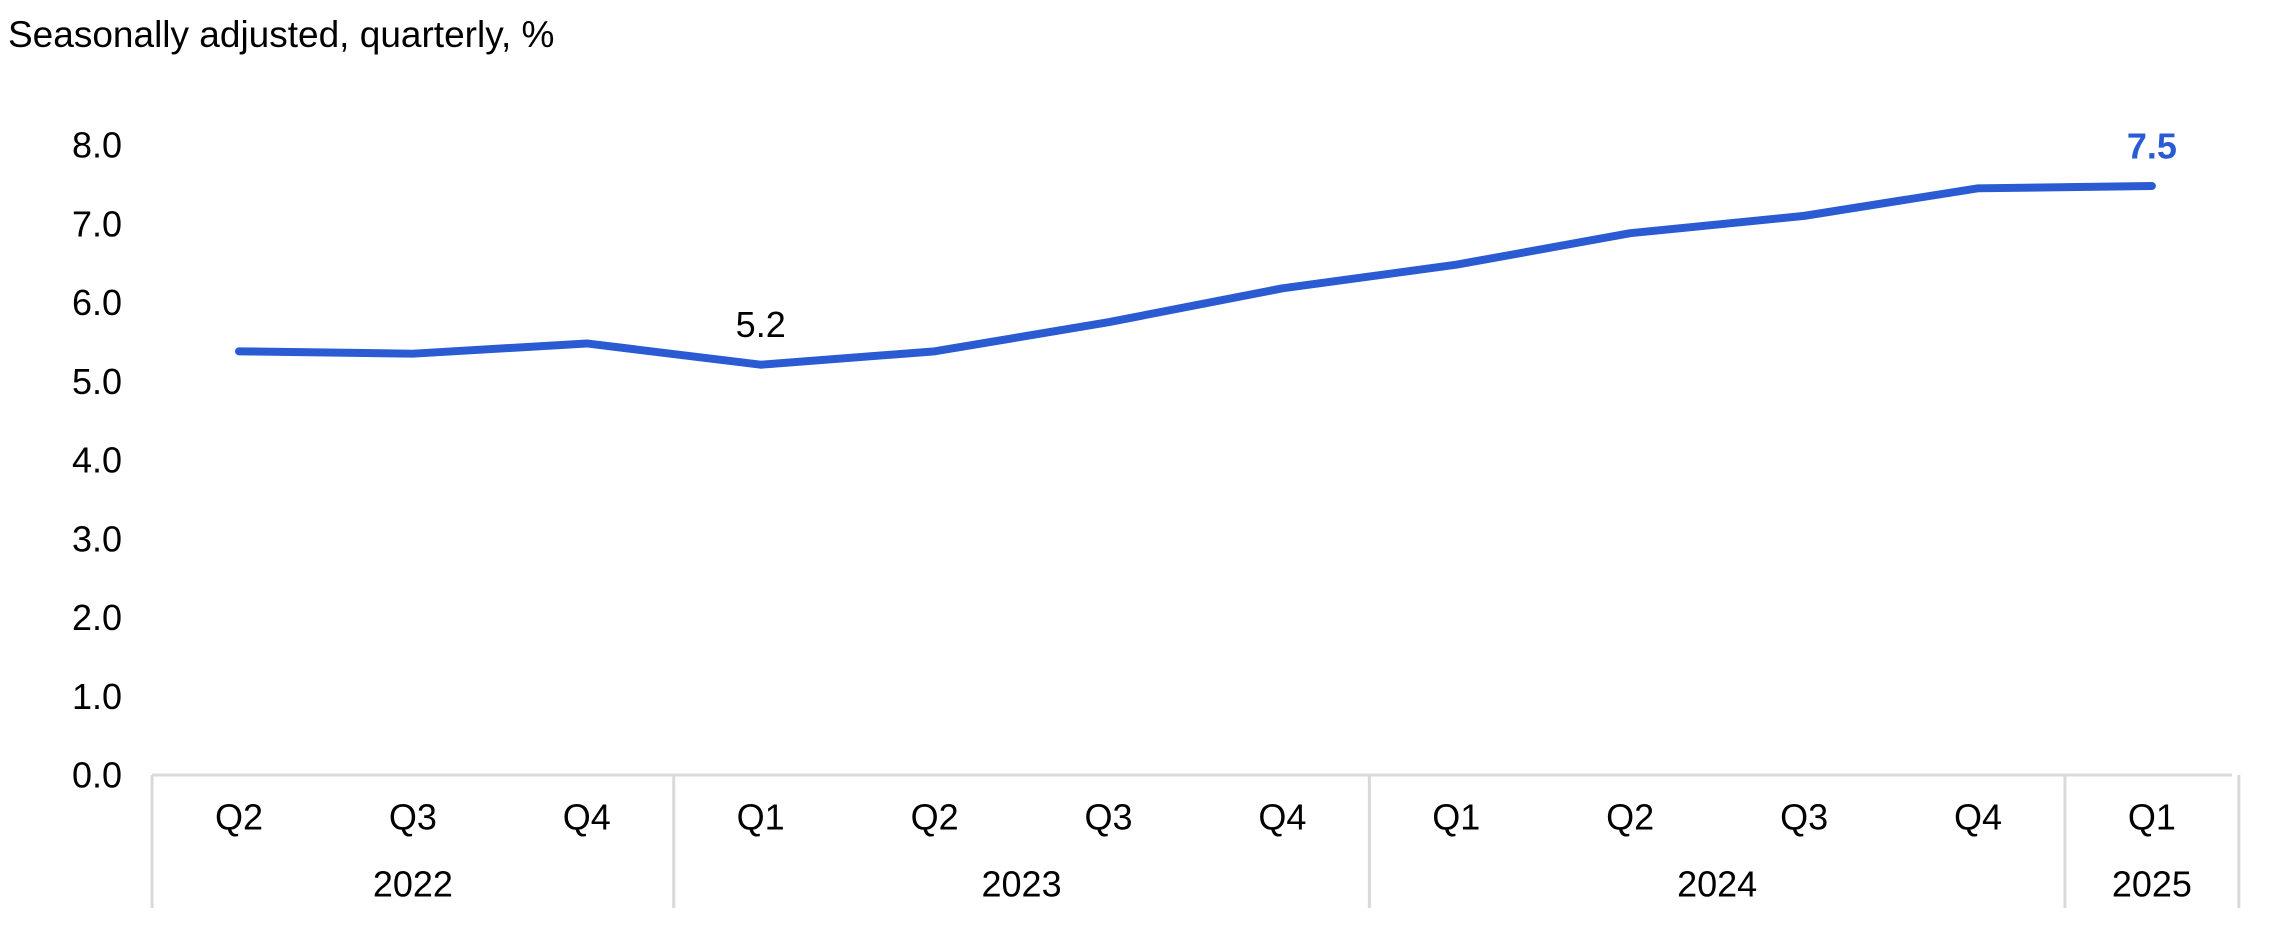 This screenshot has width=2296, height=931. What do you see at coordinates (1022, 884) in the screenshot?
I see `year-label: 2023` at bounding box center [1022, 884].